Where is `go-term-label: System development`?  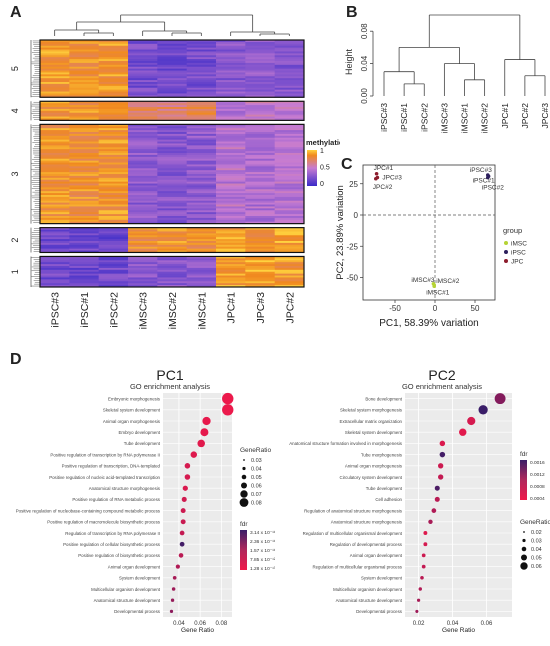
go-term-label: System development is located at coordinates (382, 578).